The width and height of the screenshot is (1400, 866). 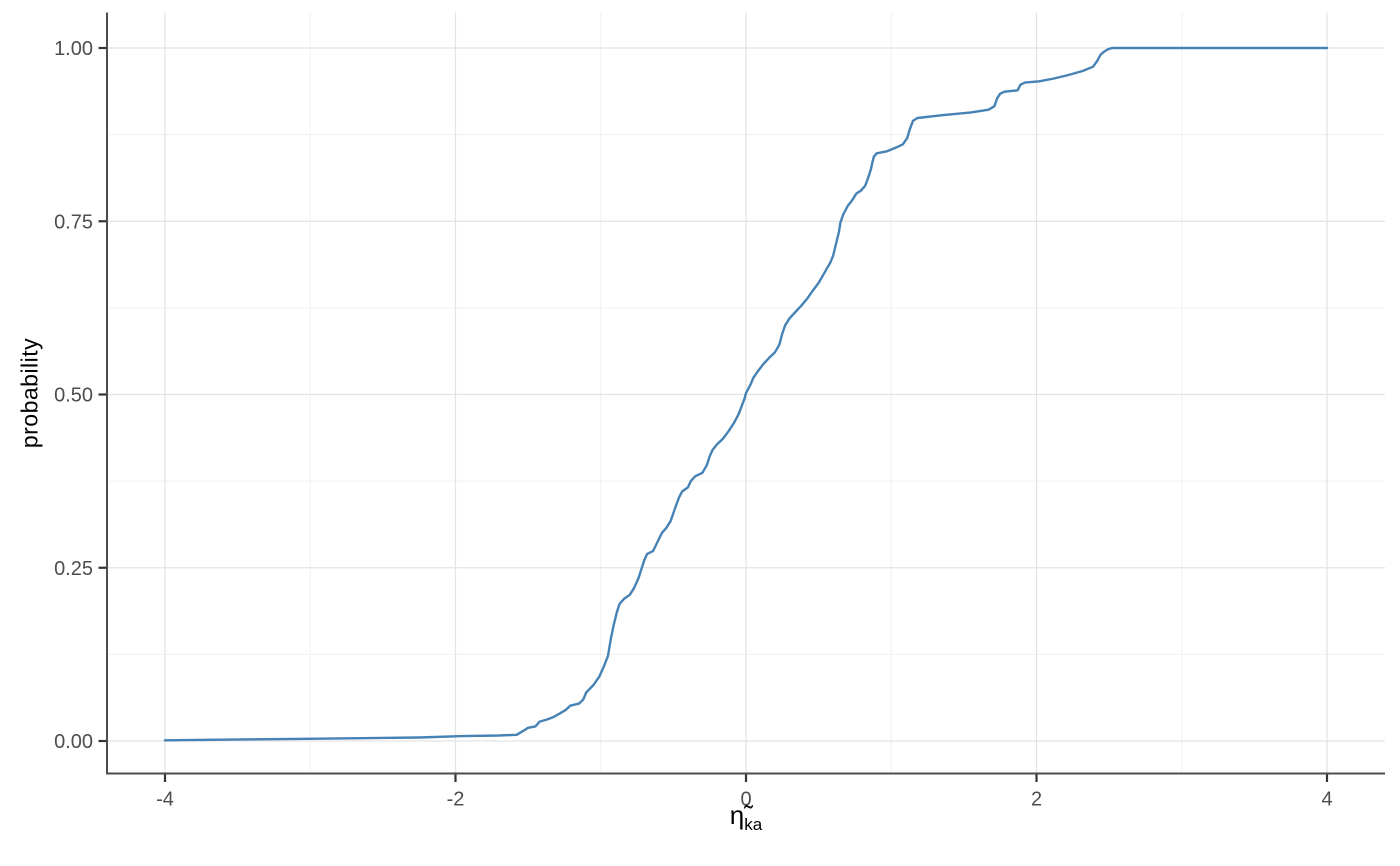 What do you see at coordinates (737, 815) in the screenshot?
I see `x-axis-title-base: η̃` at bounding box center [737, 815].